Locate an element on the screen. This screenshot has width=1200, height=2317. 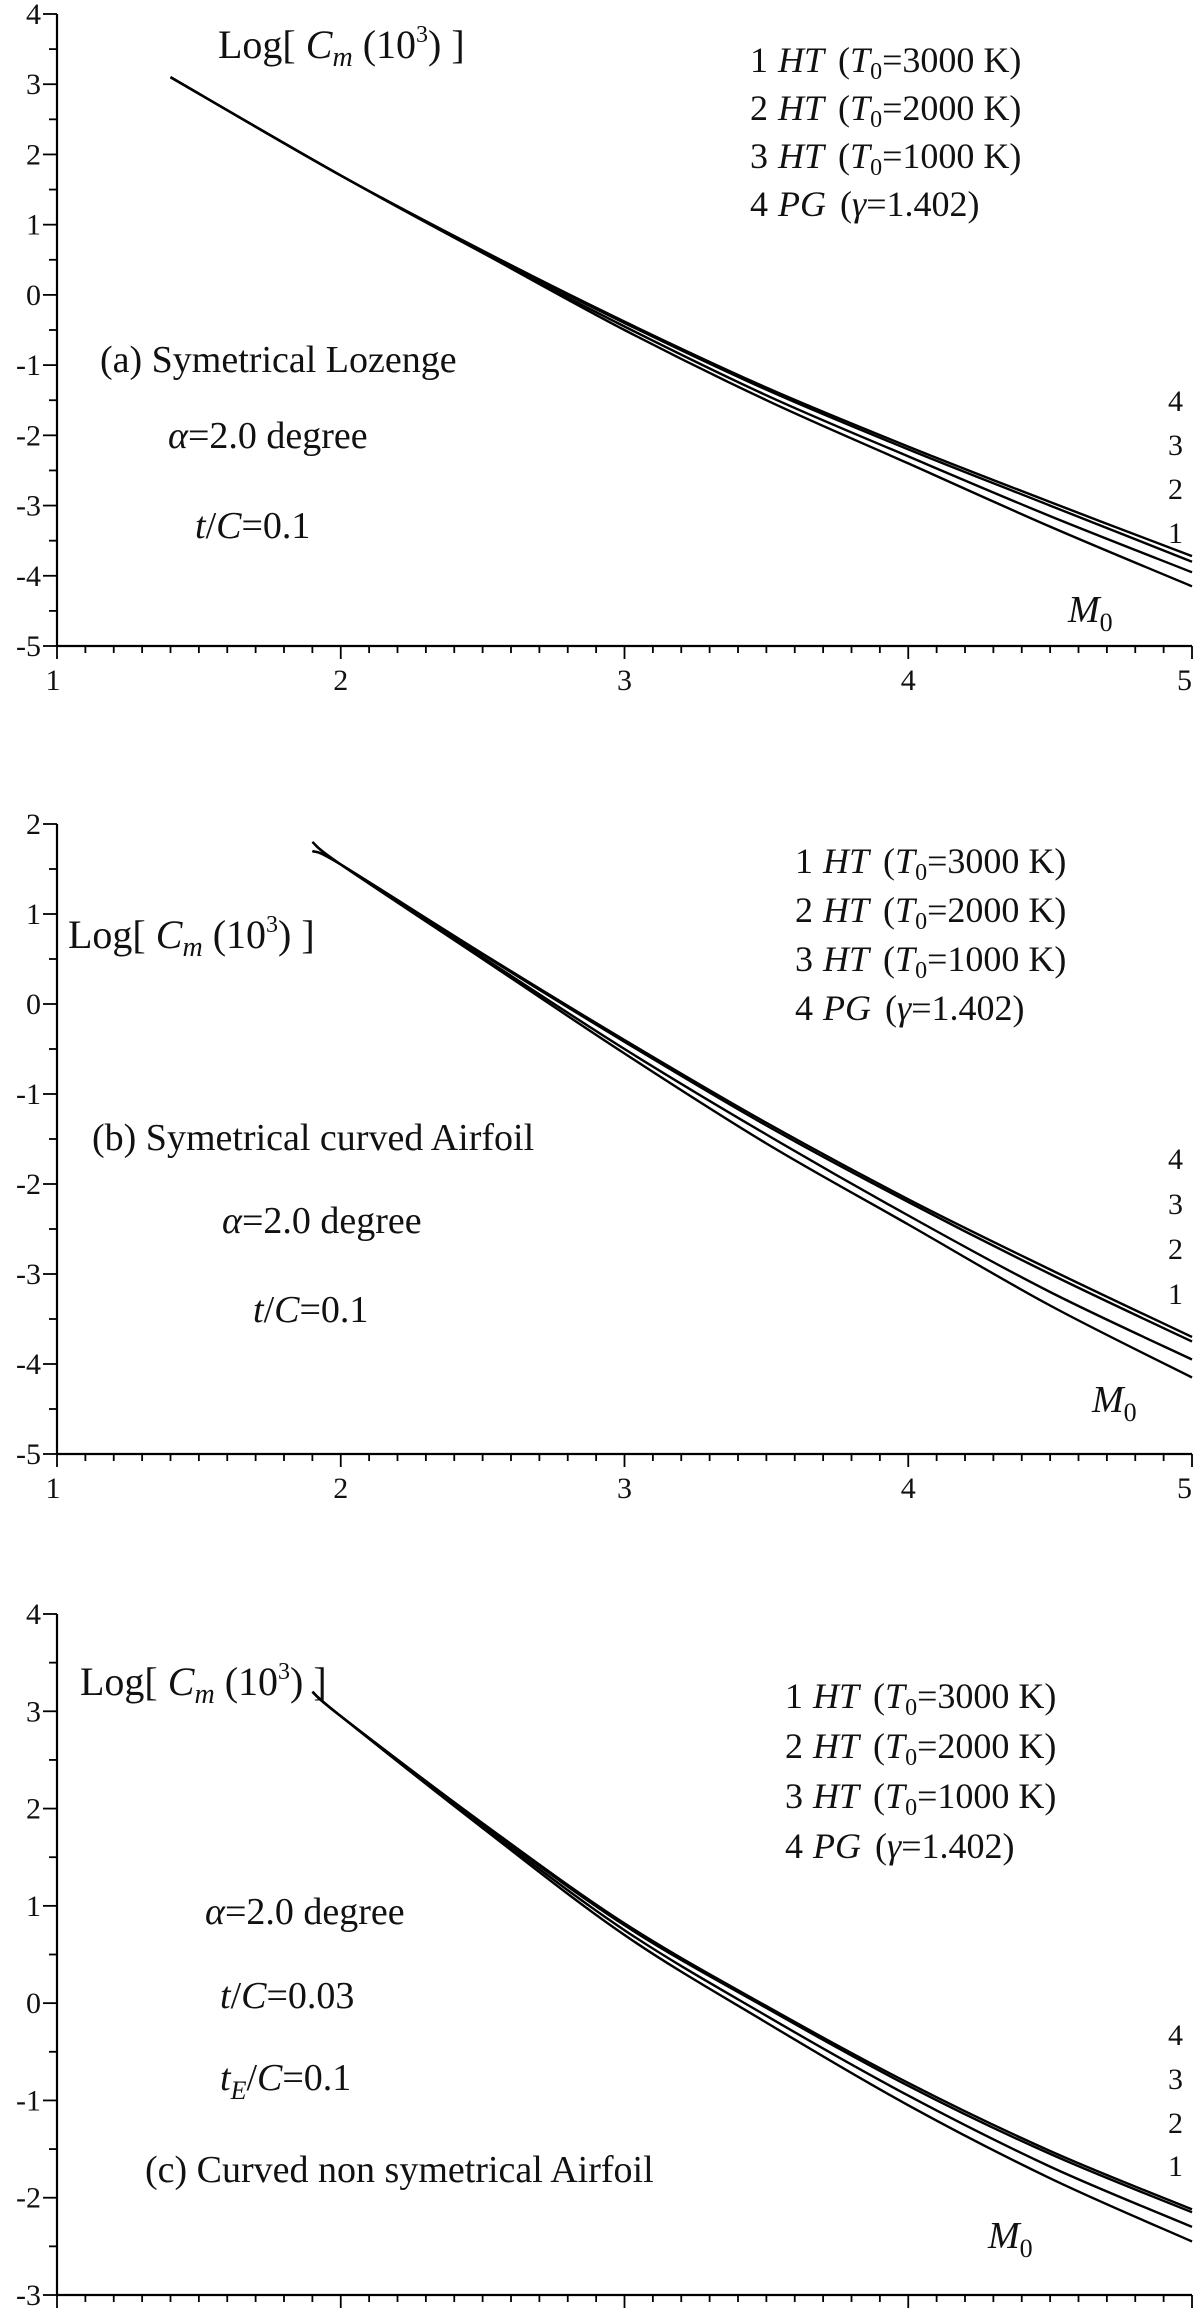
te-thickness-annotation-c: tE/C=0.1 is located at coordinates (285, 2081).